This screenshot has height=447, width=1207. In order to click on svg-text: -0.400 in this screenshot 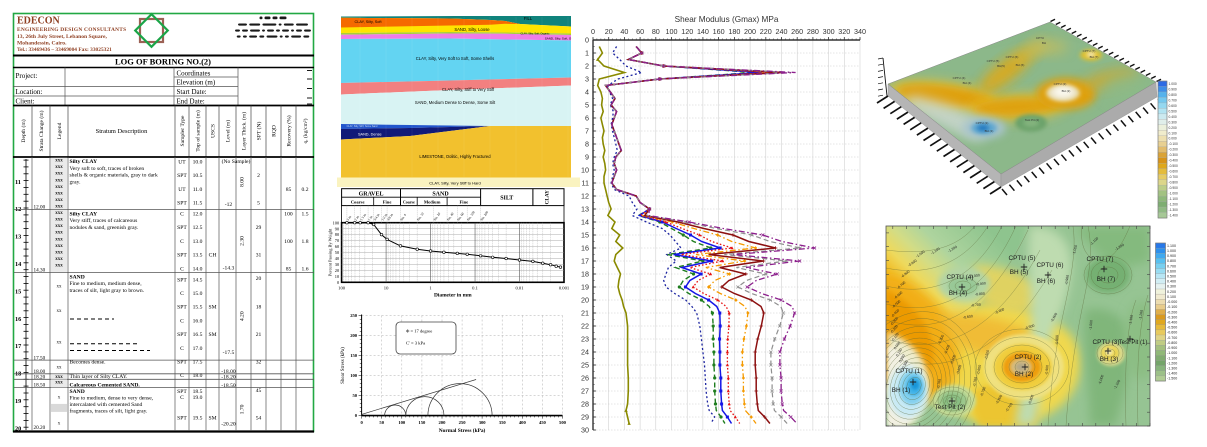, I will do `click(1174, 161)`.